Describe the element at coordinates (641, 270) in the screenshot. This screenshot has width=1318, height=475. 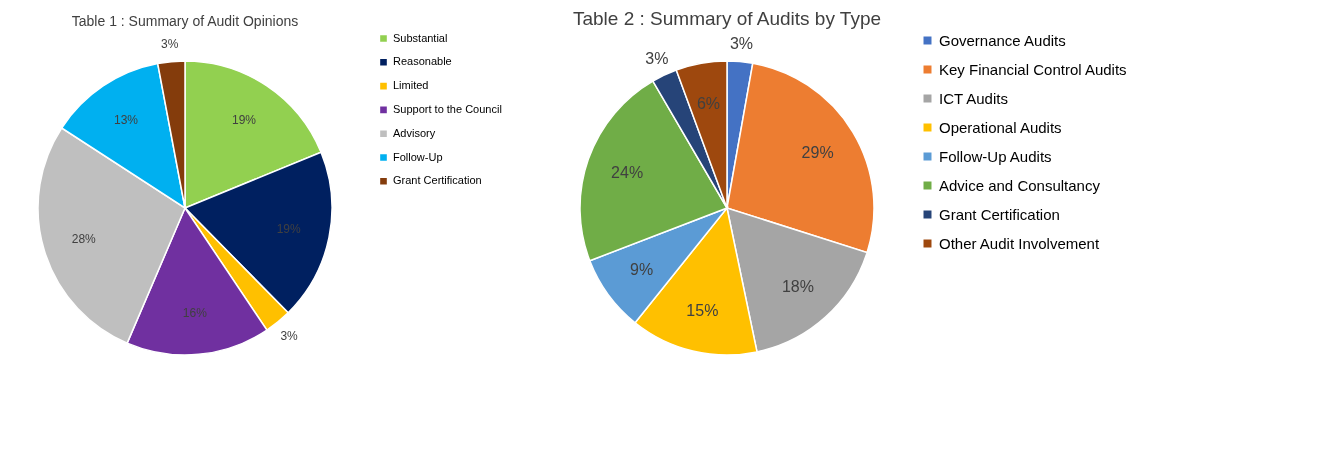
I see `data-label: 9%` at that location.